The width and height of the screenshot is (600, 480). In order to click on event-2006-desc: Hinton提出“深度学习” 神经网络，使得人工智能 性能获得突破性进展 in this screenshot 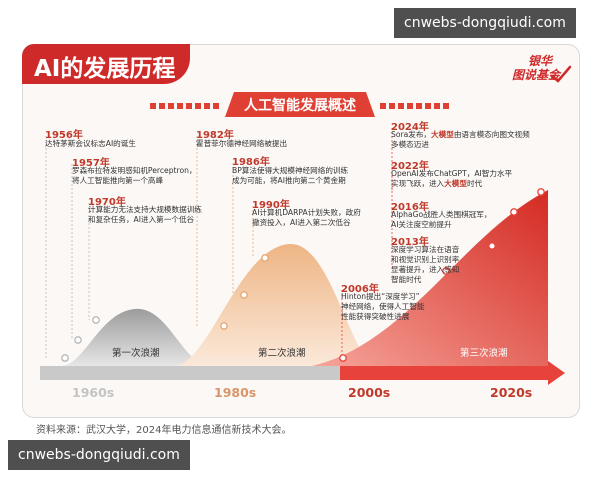, I will do `click(383, 306)`.